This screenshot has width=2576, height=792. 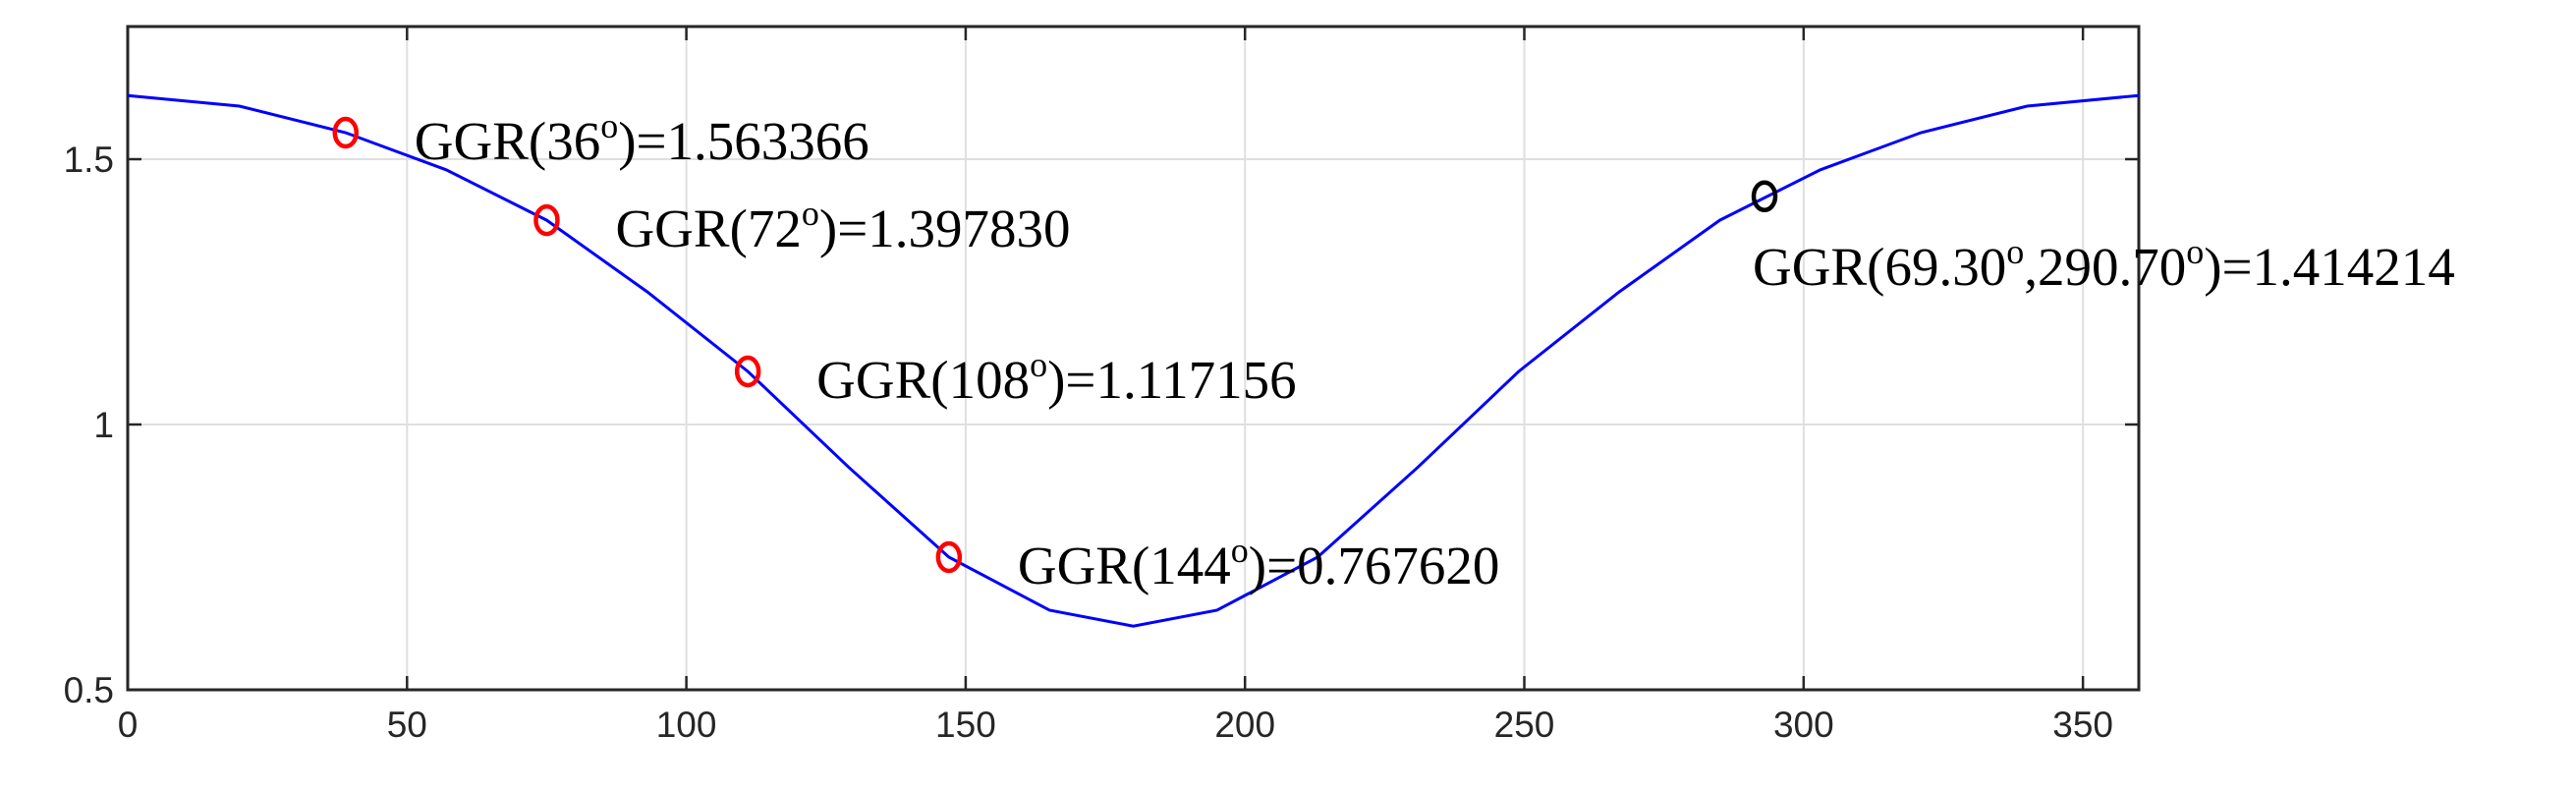 What do you see at coordinates (708, 228) in the screenshot?
I see `annotation-part: GGR(72` at bounding box center [708, 228].